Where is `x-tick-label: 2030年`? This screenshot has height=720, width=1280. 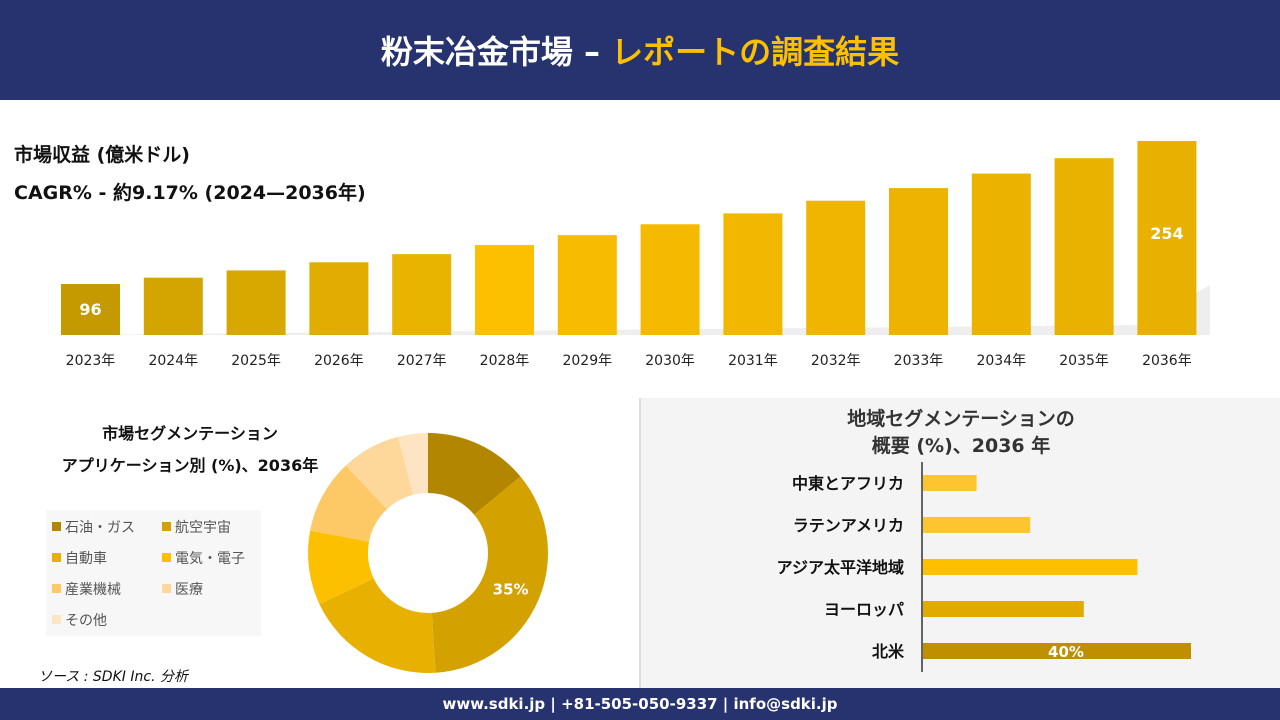 x-tick-label: 2030年 is located at coordinates (670, 361).